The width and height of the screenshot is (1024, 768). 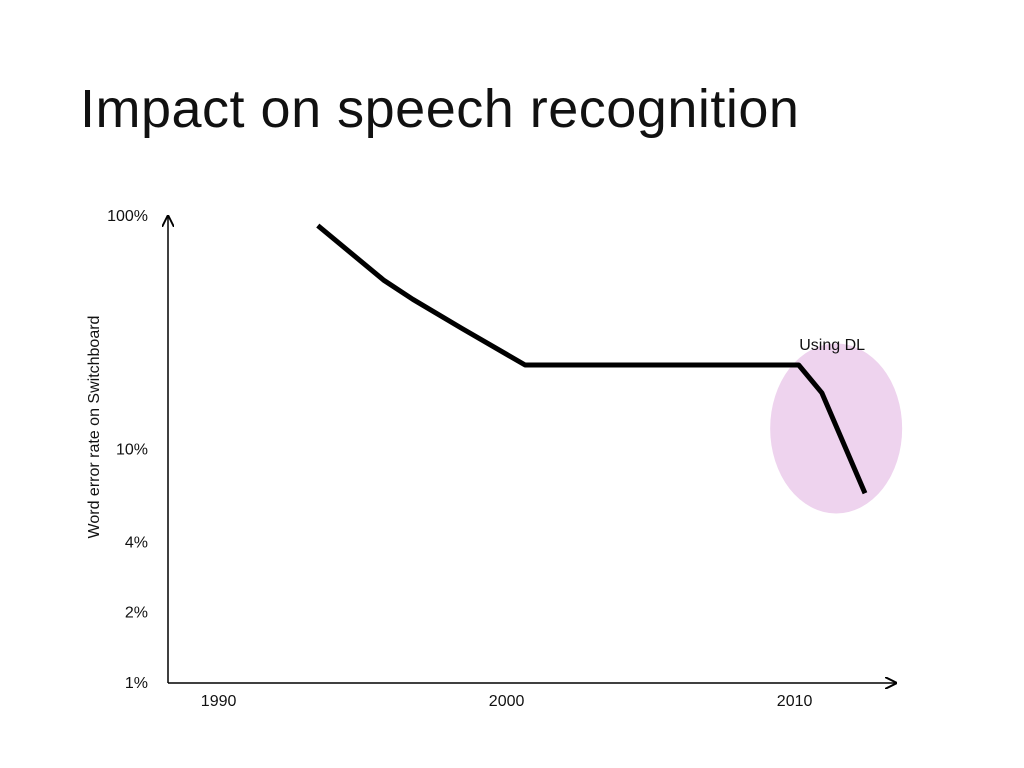 What do you see at coordinates (136, 542) in the screenshot?
I see `y-tick-label: 4%` at bounding box center [136, 542].